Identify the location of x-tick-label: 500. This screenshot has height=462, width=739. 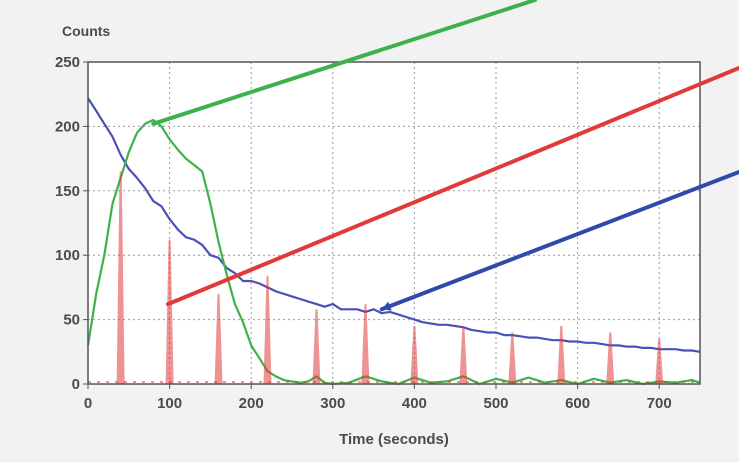
(495, 403).